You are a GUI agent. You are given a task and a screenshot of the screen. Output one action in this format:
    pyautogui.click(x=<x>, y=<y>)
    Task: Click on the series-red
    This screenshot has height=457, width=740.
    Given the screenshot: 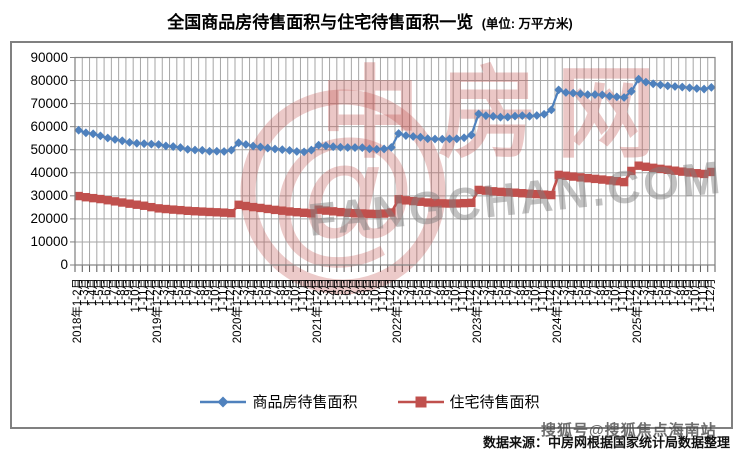 What is the action you would take?
    pyautogui.click(x=395, y=190)
    